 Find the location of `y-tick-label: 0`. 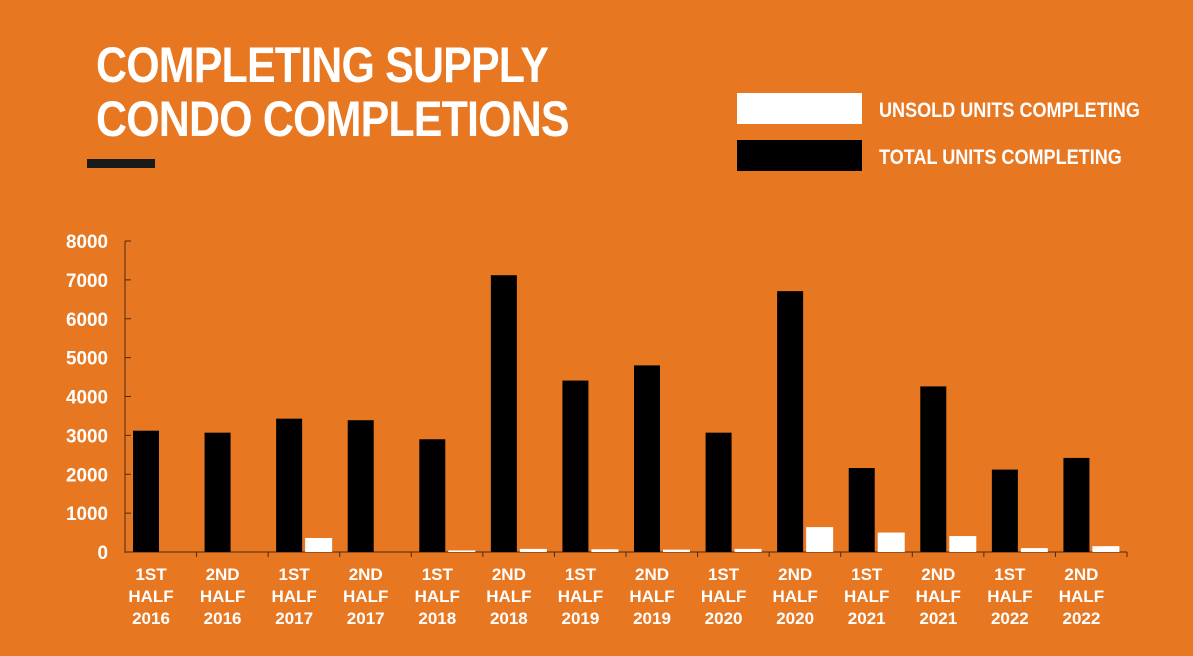

y-tick-label: 0 is located at coordinates (103, 553).